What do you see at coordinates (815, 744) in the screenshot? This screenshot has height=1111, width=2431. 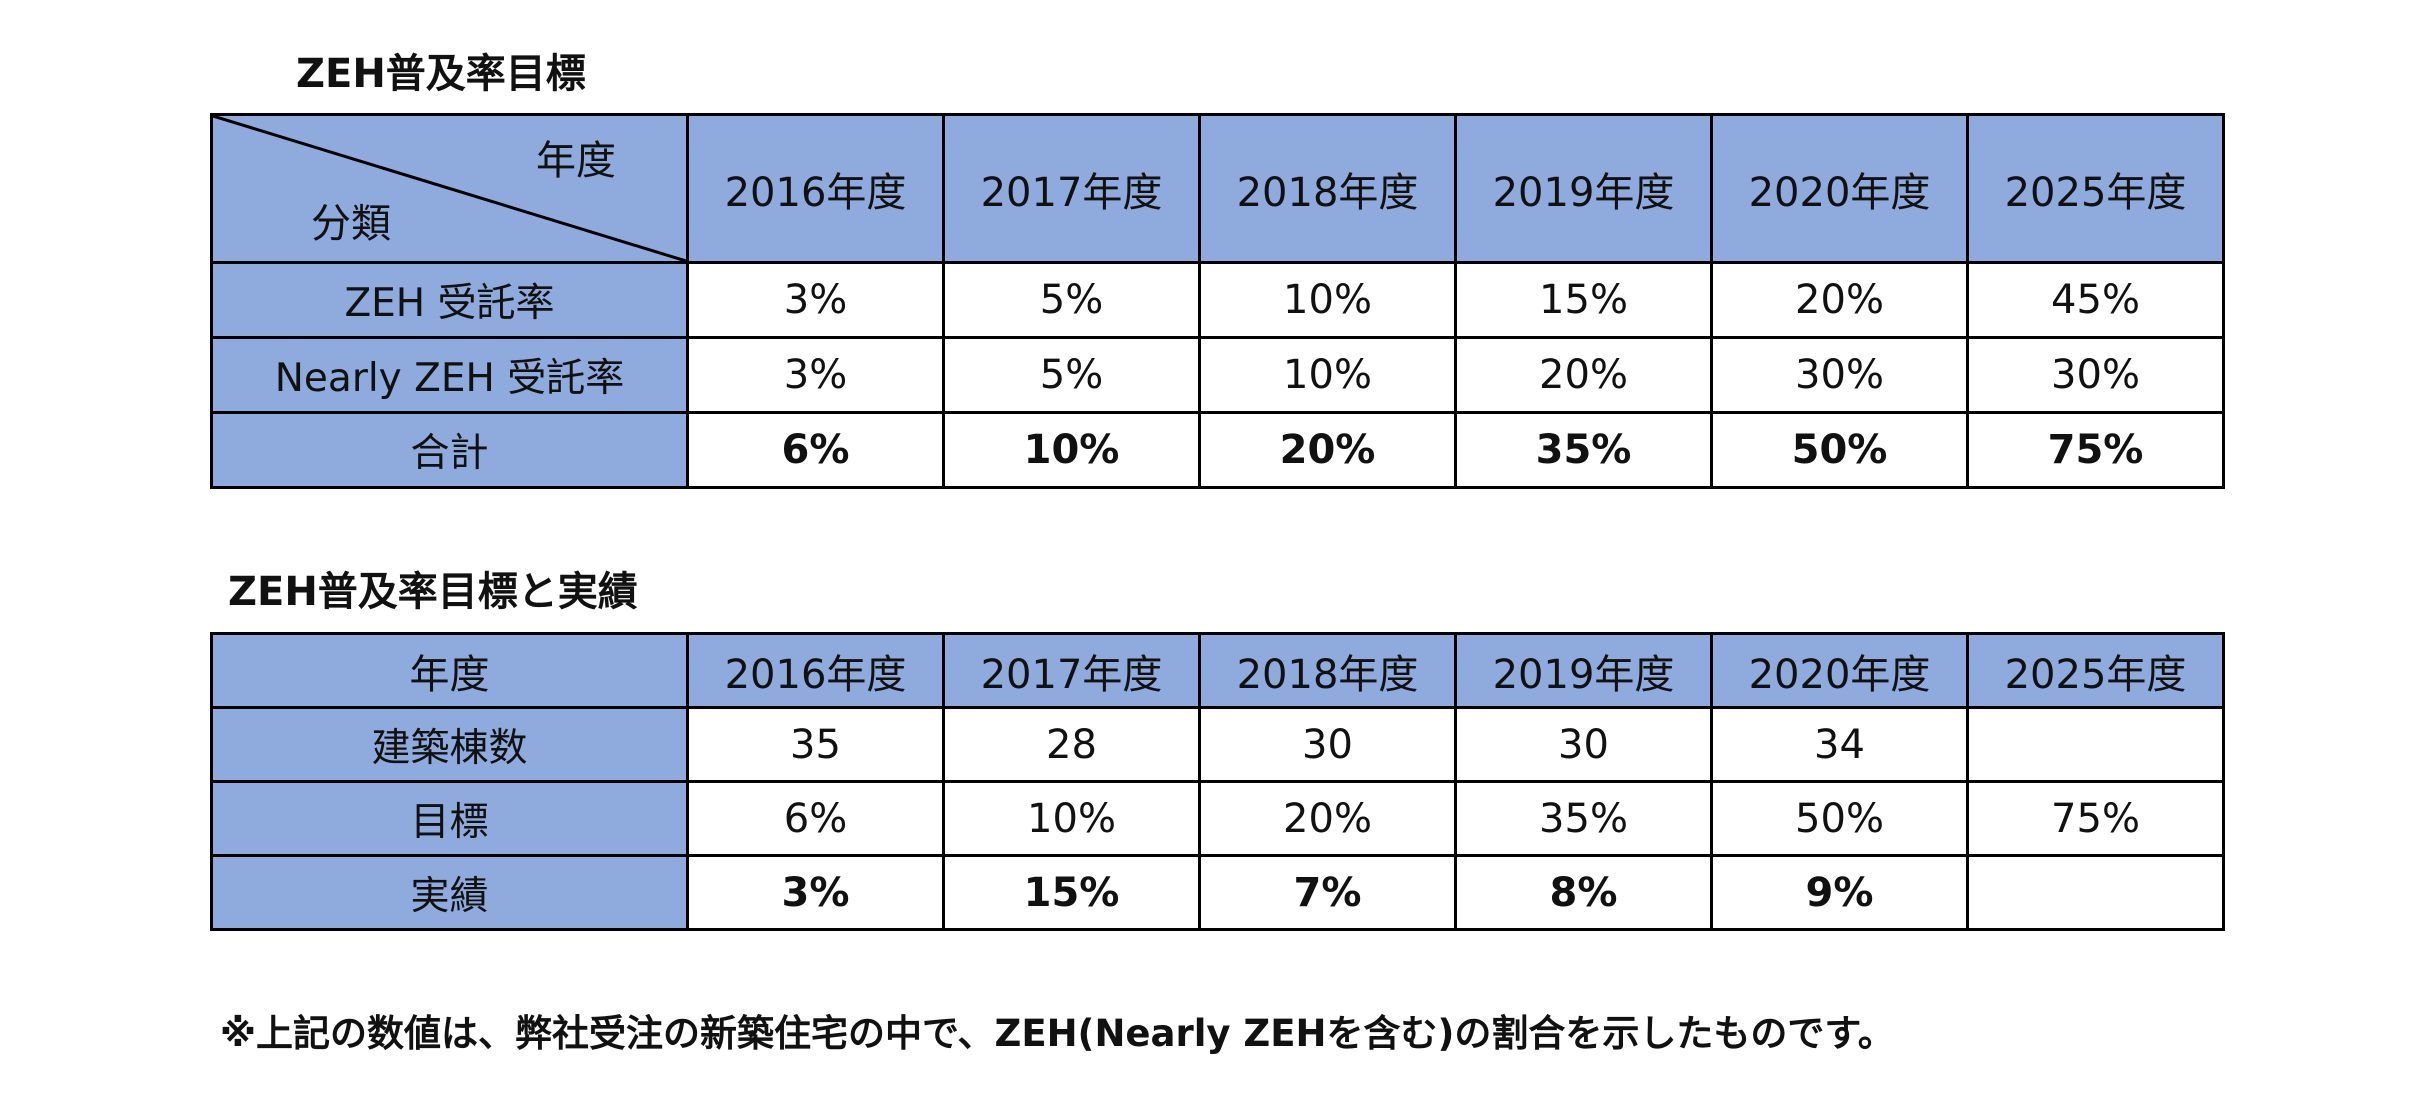 I see `table-cell: 35` at bounding box center [815, 744].